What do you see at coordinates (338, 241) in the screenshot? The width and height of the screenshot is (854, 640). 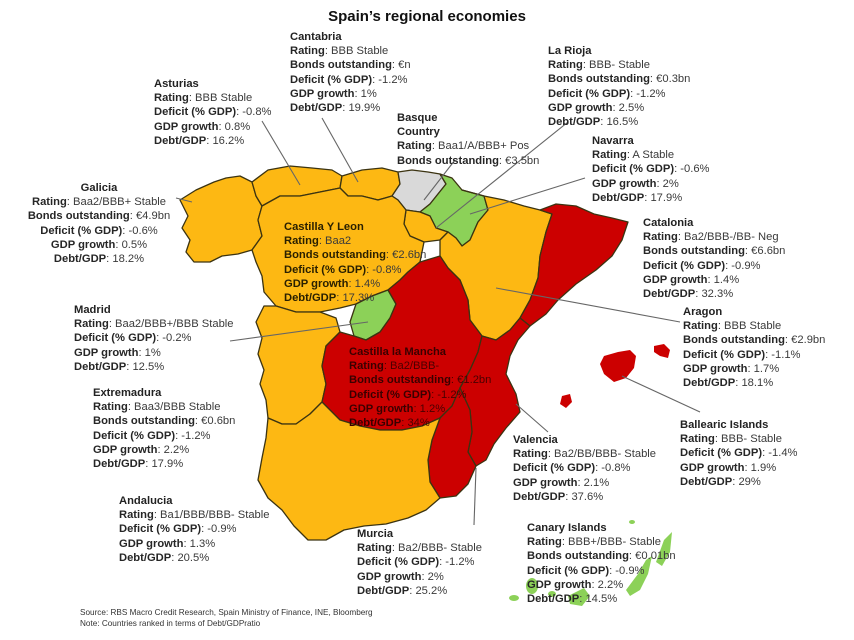 I see `field-value: Baa2` at bounding box center [338, 241].